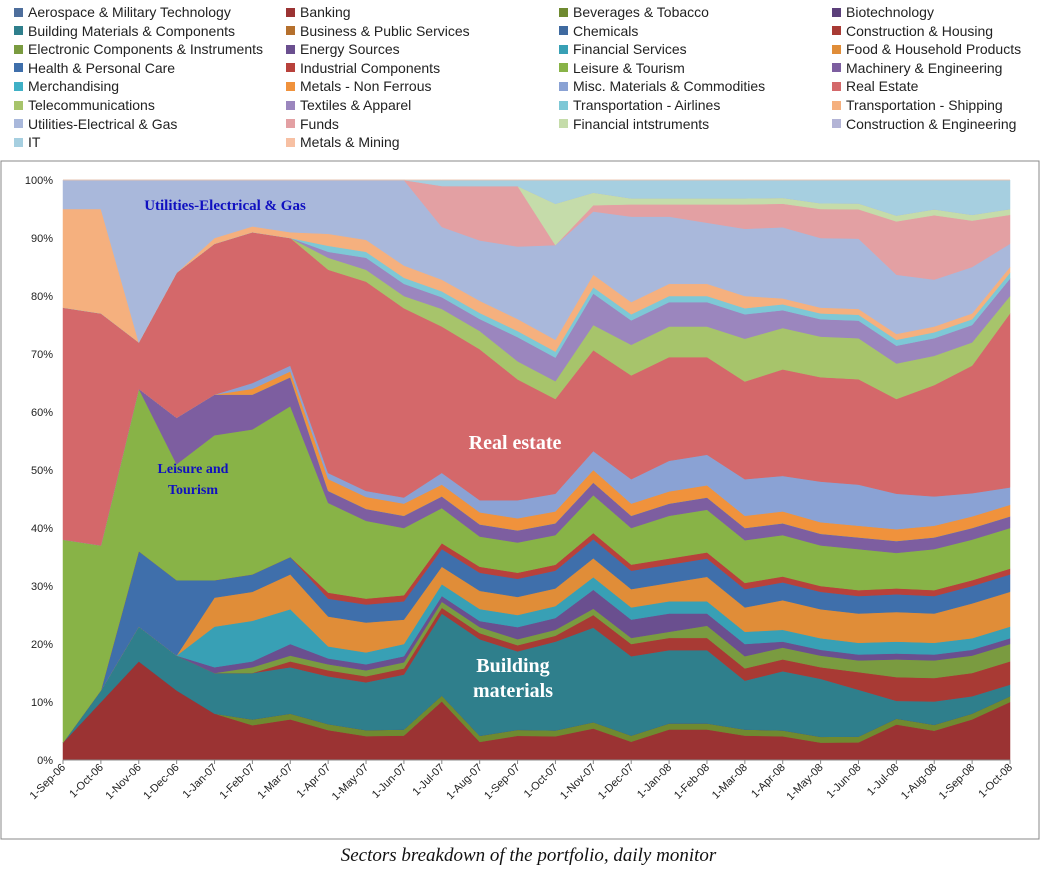 This screenshot has height=887, width=1057. What do you see at coordinates (91, 105) in the screenshot?
I see `legend-label: Telecommunications` at bounding box center [91, 105].